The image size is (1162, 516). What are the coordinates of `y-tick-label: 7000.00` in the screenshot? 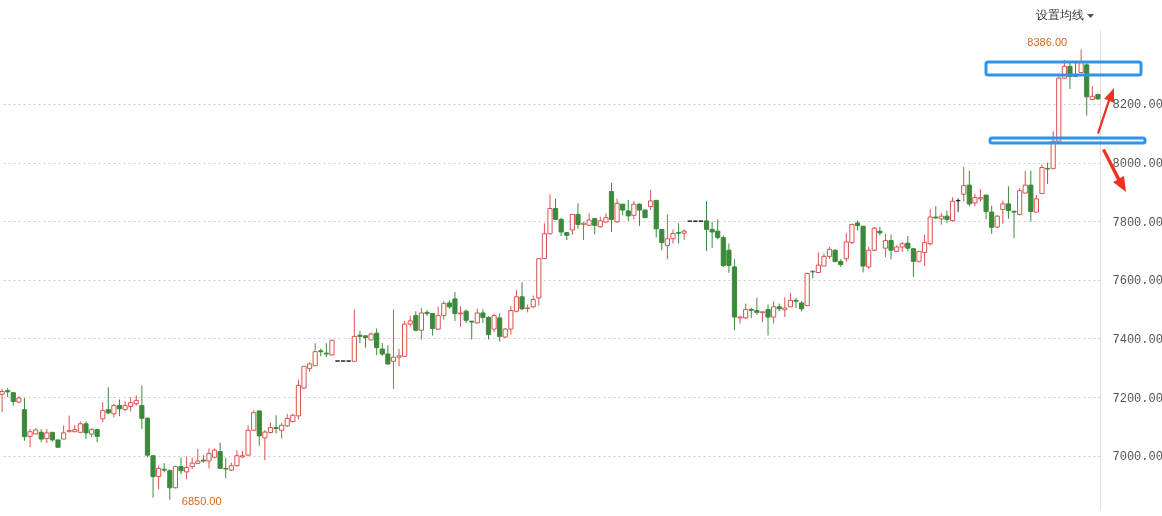 It's located at (1137, 457).